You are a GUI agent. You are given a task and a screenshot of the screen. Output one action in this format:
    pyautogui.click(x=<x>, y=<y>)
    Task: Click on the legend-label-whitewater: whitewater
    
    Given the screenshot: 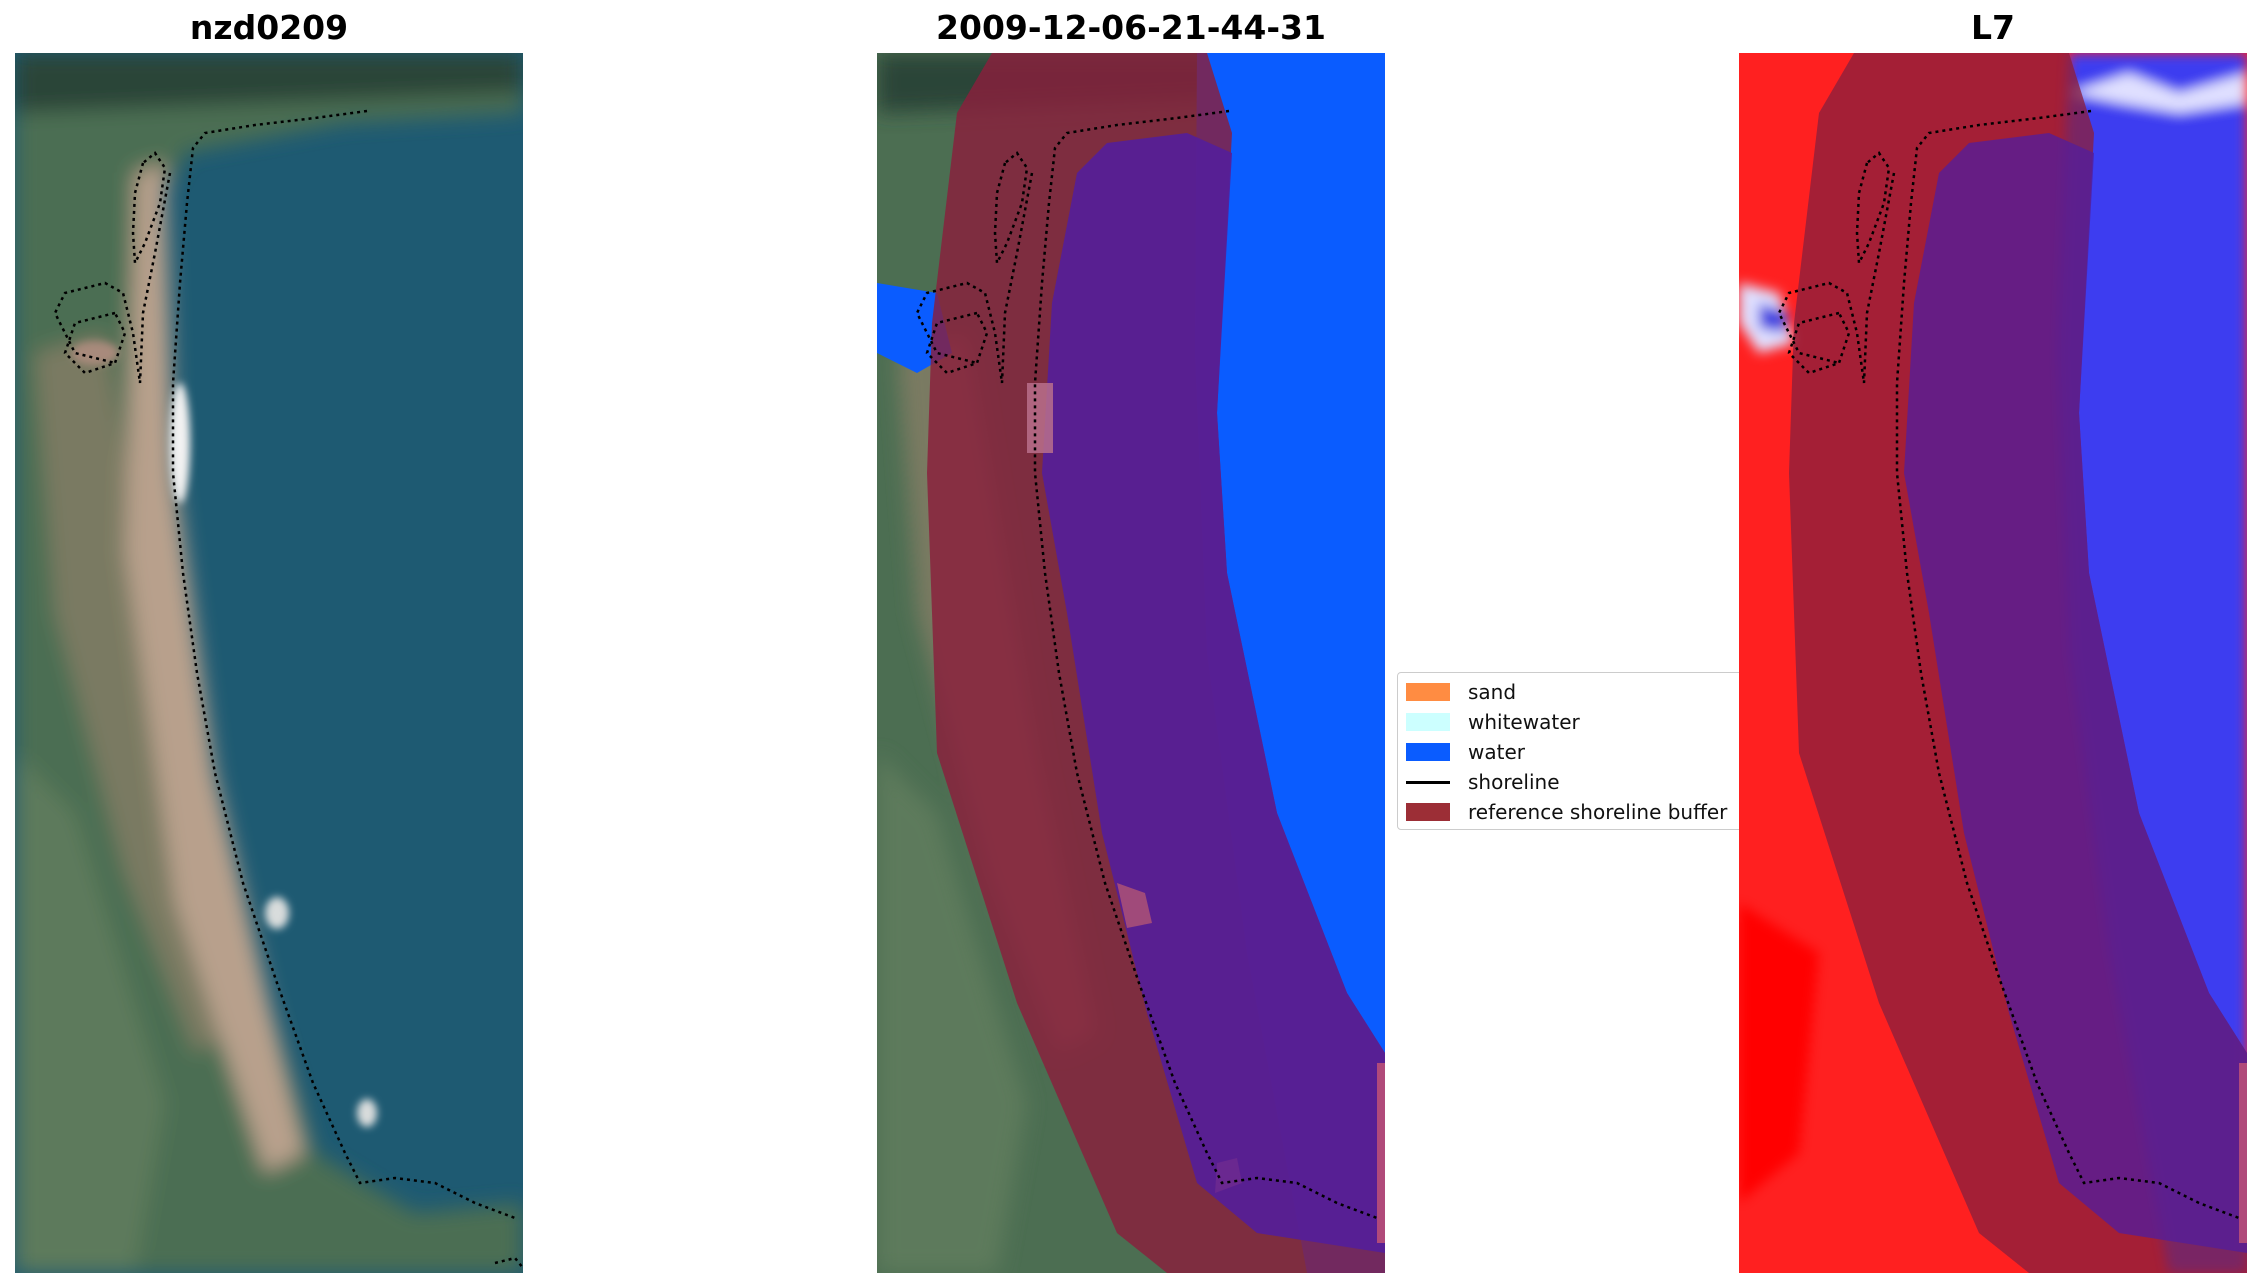 What is the action you would take?
    pyautogui.click(x=1524, y=722)
    